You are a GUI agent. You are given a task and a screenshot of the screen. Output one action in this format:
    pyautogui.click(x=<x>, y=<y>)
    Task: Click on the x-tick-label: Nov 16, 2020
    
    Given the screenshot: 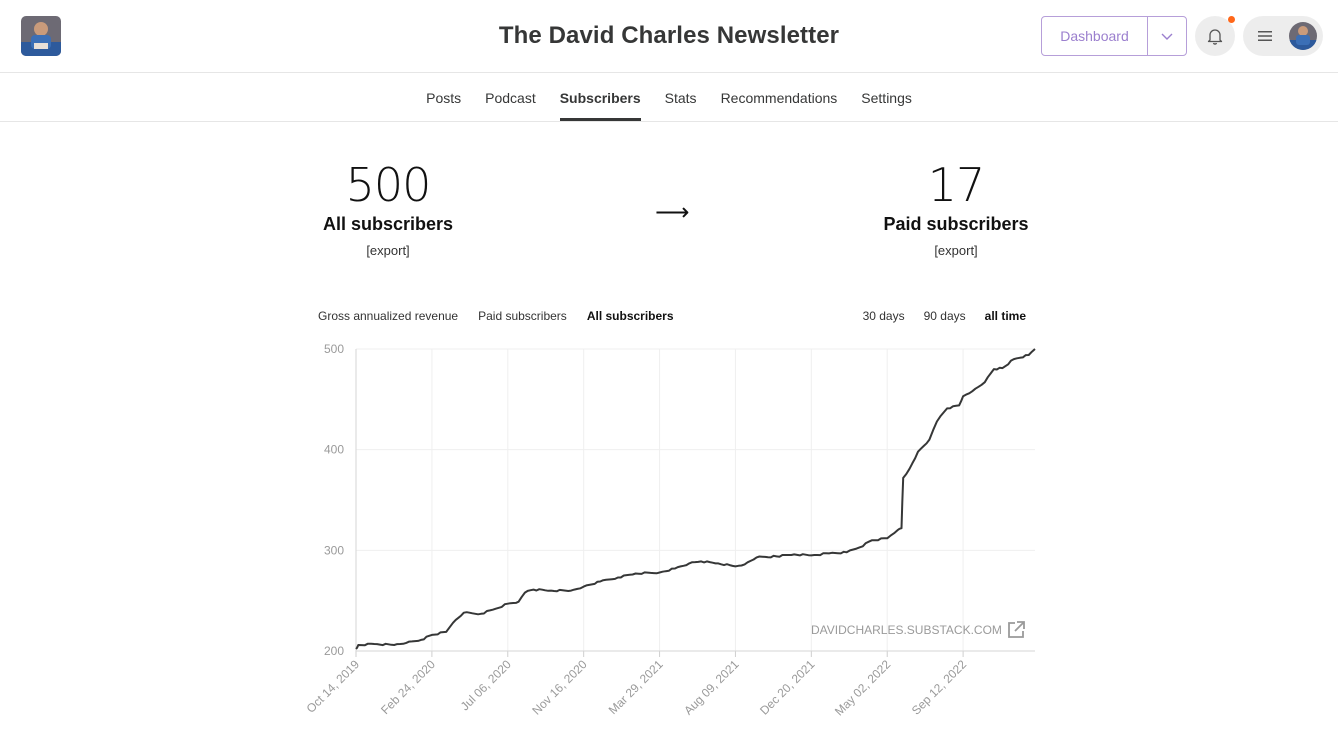 What is the action you would take?
    pyautogui.click(x=559, y=687)
    